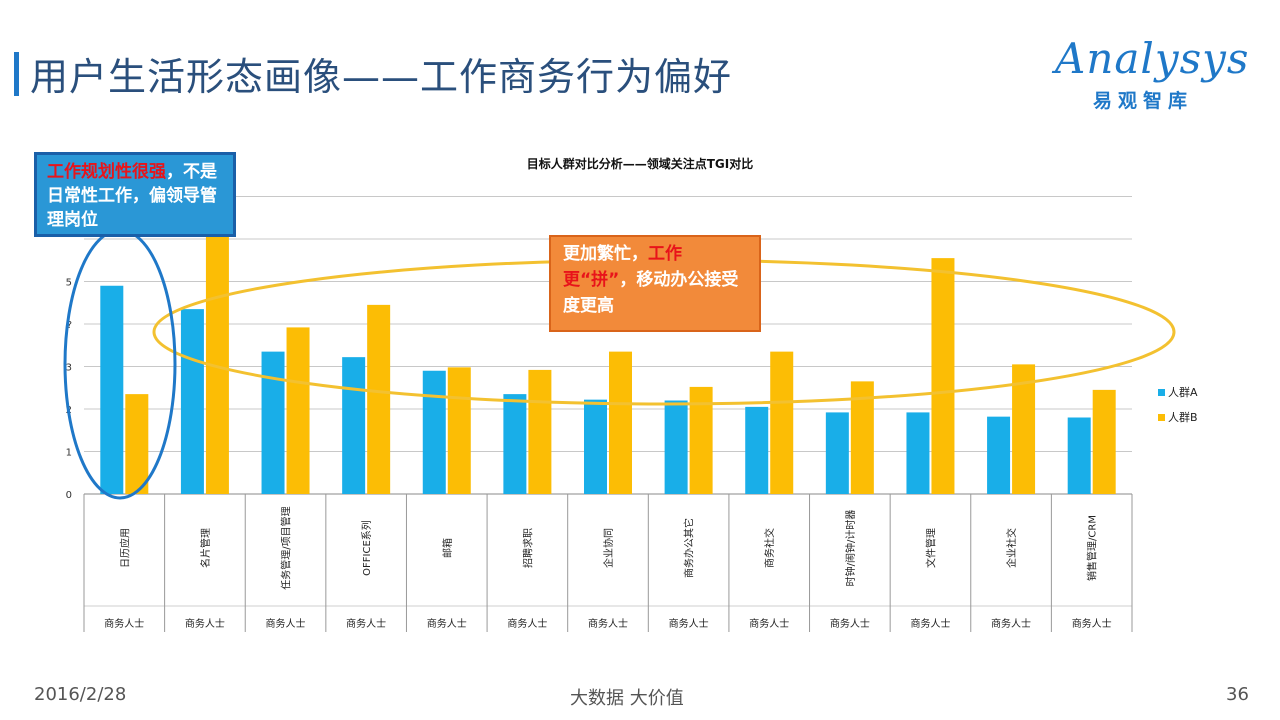 This screenshot has width=1280, height=720. What do you see at coordinates (769, 548) in the screenshot?
I see `x-category-label: 商务社交` at bounding box center [769, 548].